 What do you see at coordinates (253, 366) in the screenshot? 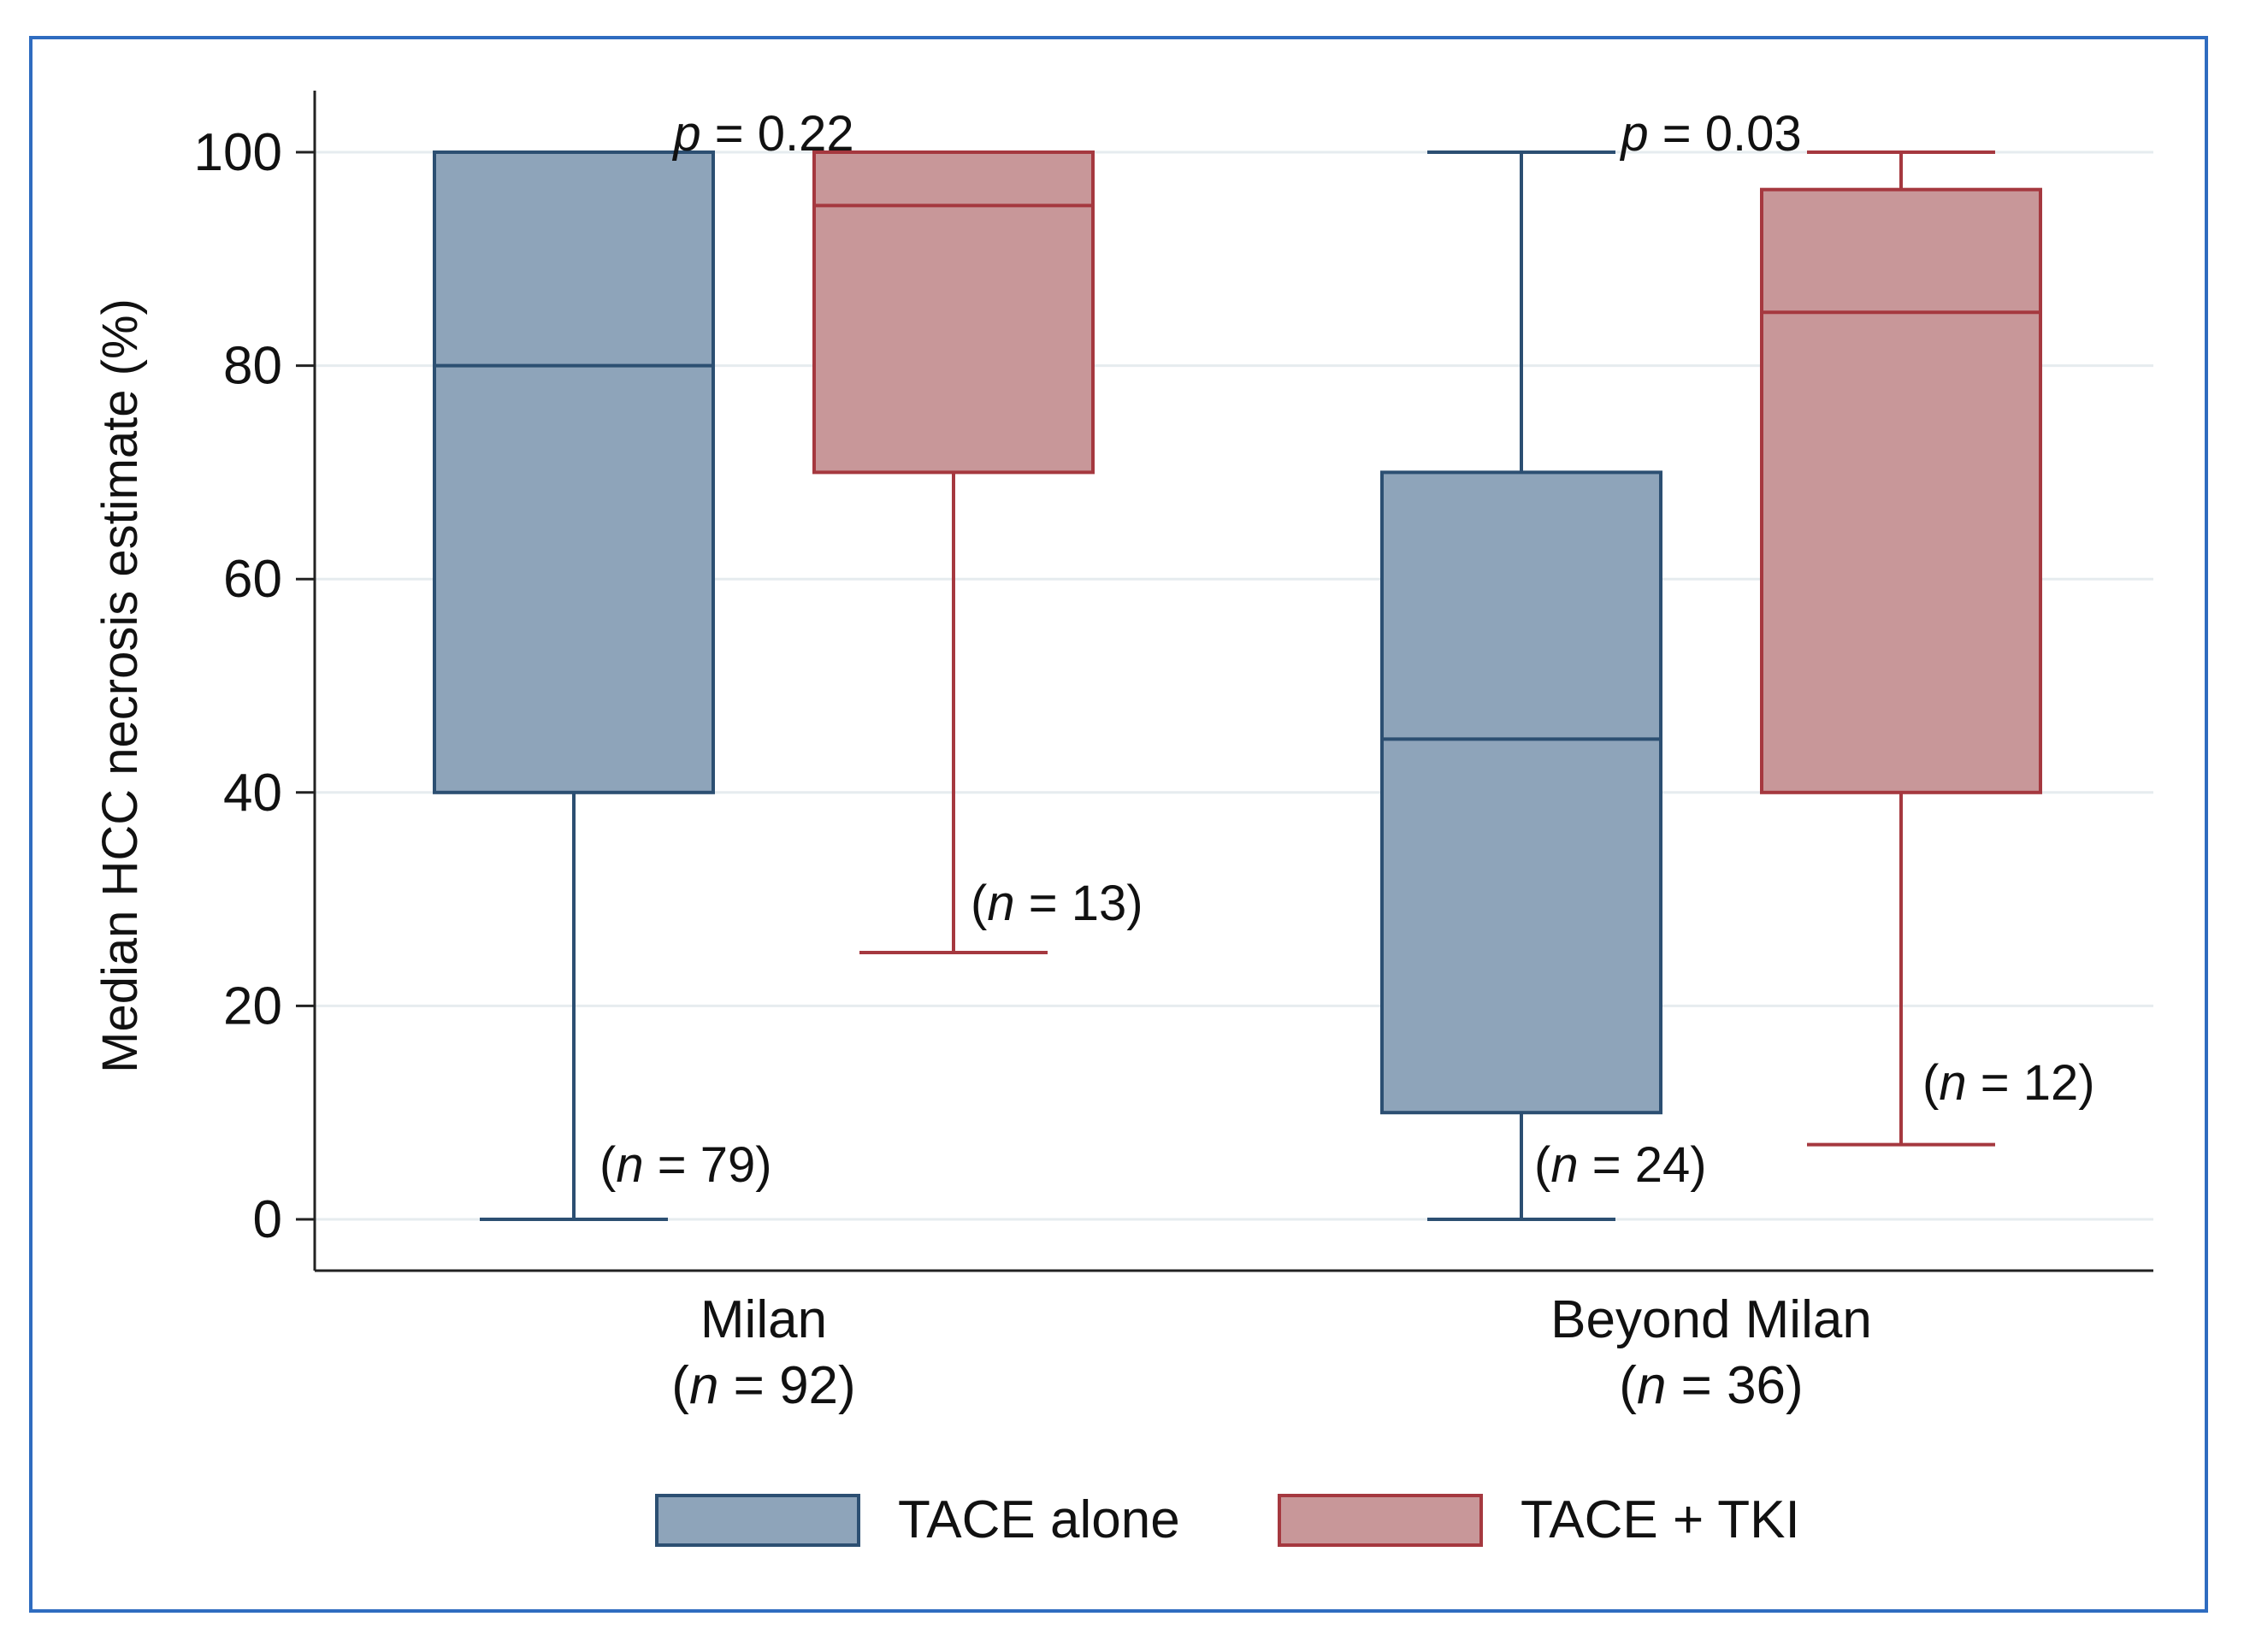
I see `y-tick-label: 80` at bounding box center [253, 366].